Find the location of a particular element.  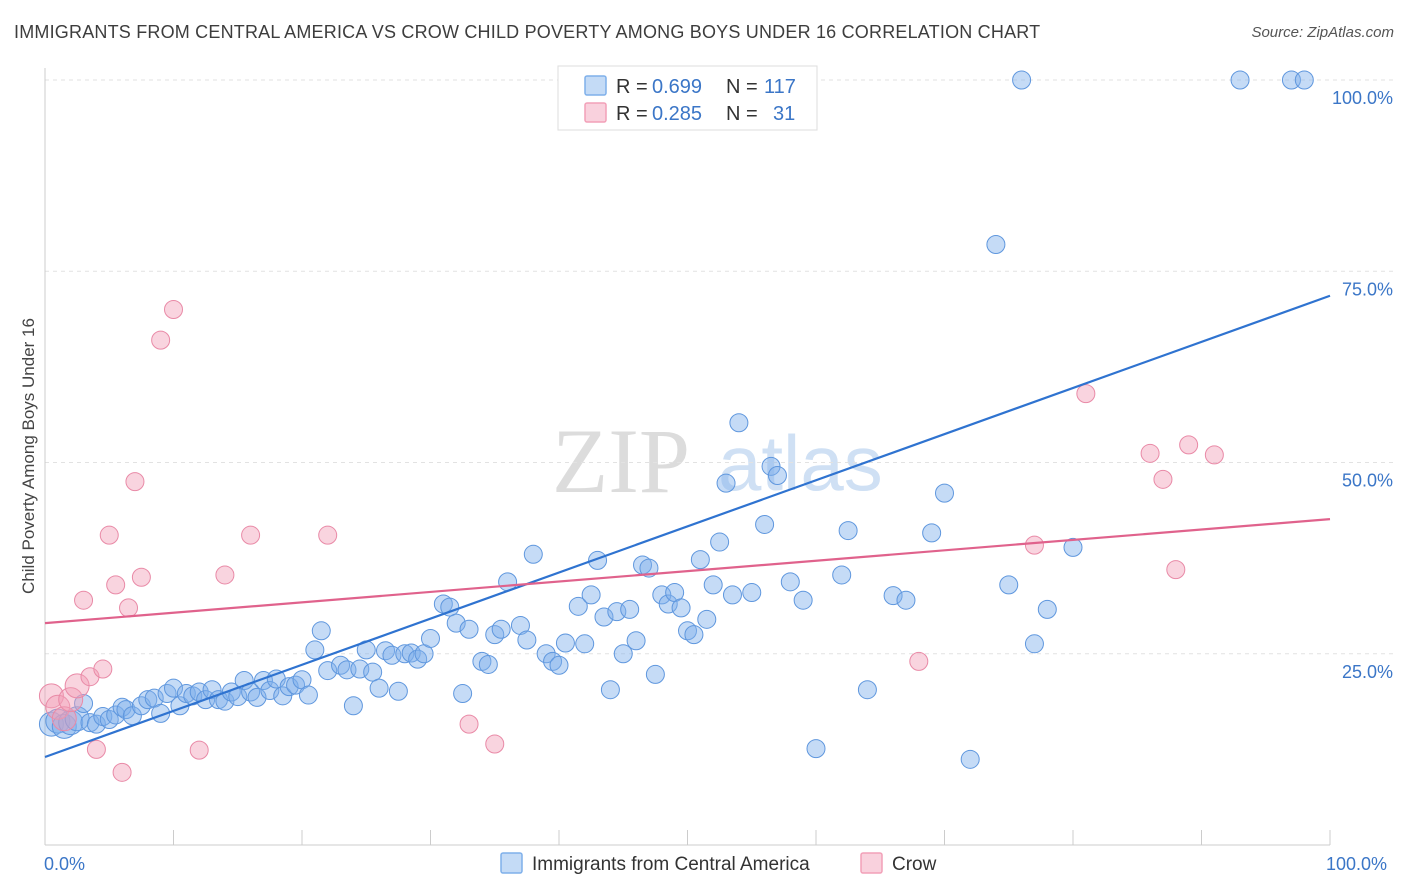

legend-pink-n-value: 31 is located at coordinates (784, 114).